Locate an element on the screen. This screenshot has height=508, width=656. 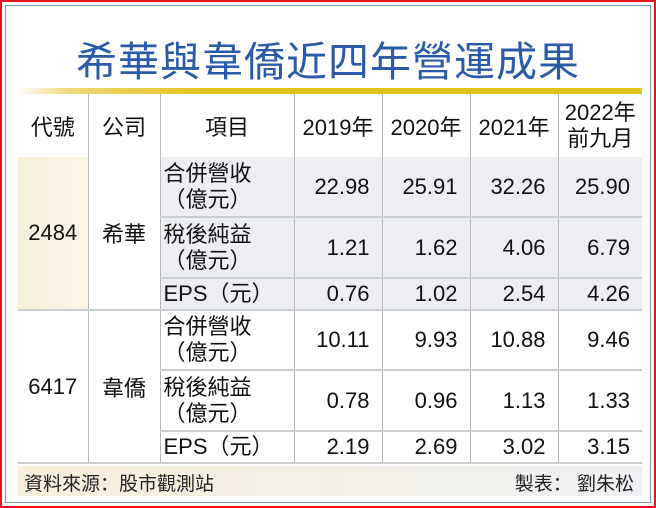
value-2021: 10.88 is located at coordinates (514, 340).